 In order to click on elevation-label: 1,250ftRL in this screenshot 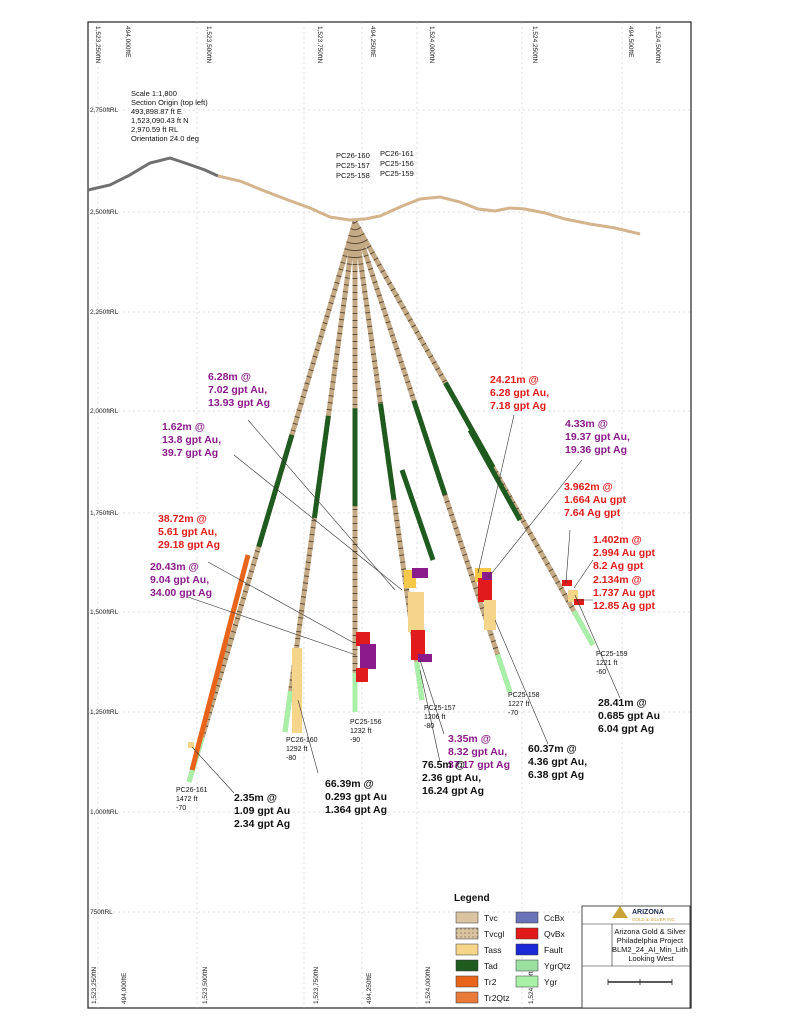, I will do `click(104, 712)`.